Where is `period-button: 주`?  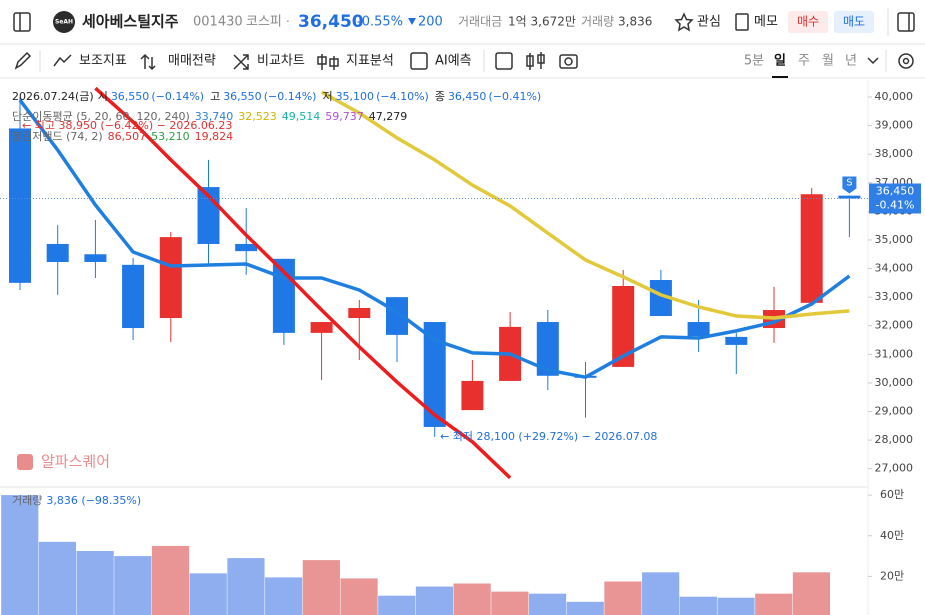 period-button: 주 is located at coordinates (804, 61).